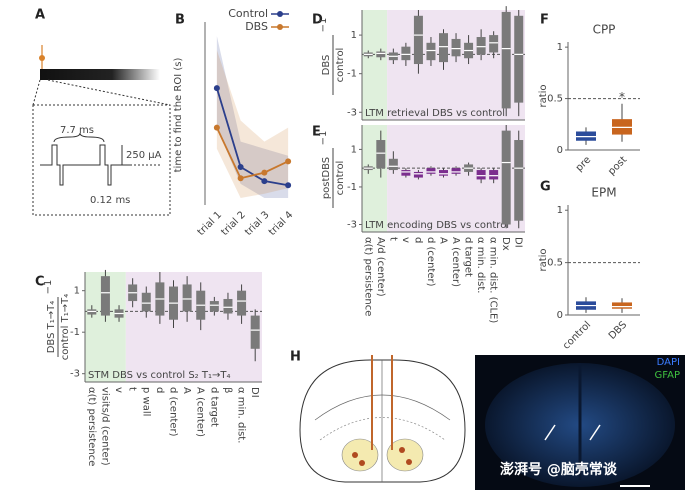 The height and width of the screenshot is (493, 690). What do you see at coordinates (248, 13) in the screenshot?
I see `legend-label: Control` at bounding box center [248, 13].